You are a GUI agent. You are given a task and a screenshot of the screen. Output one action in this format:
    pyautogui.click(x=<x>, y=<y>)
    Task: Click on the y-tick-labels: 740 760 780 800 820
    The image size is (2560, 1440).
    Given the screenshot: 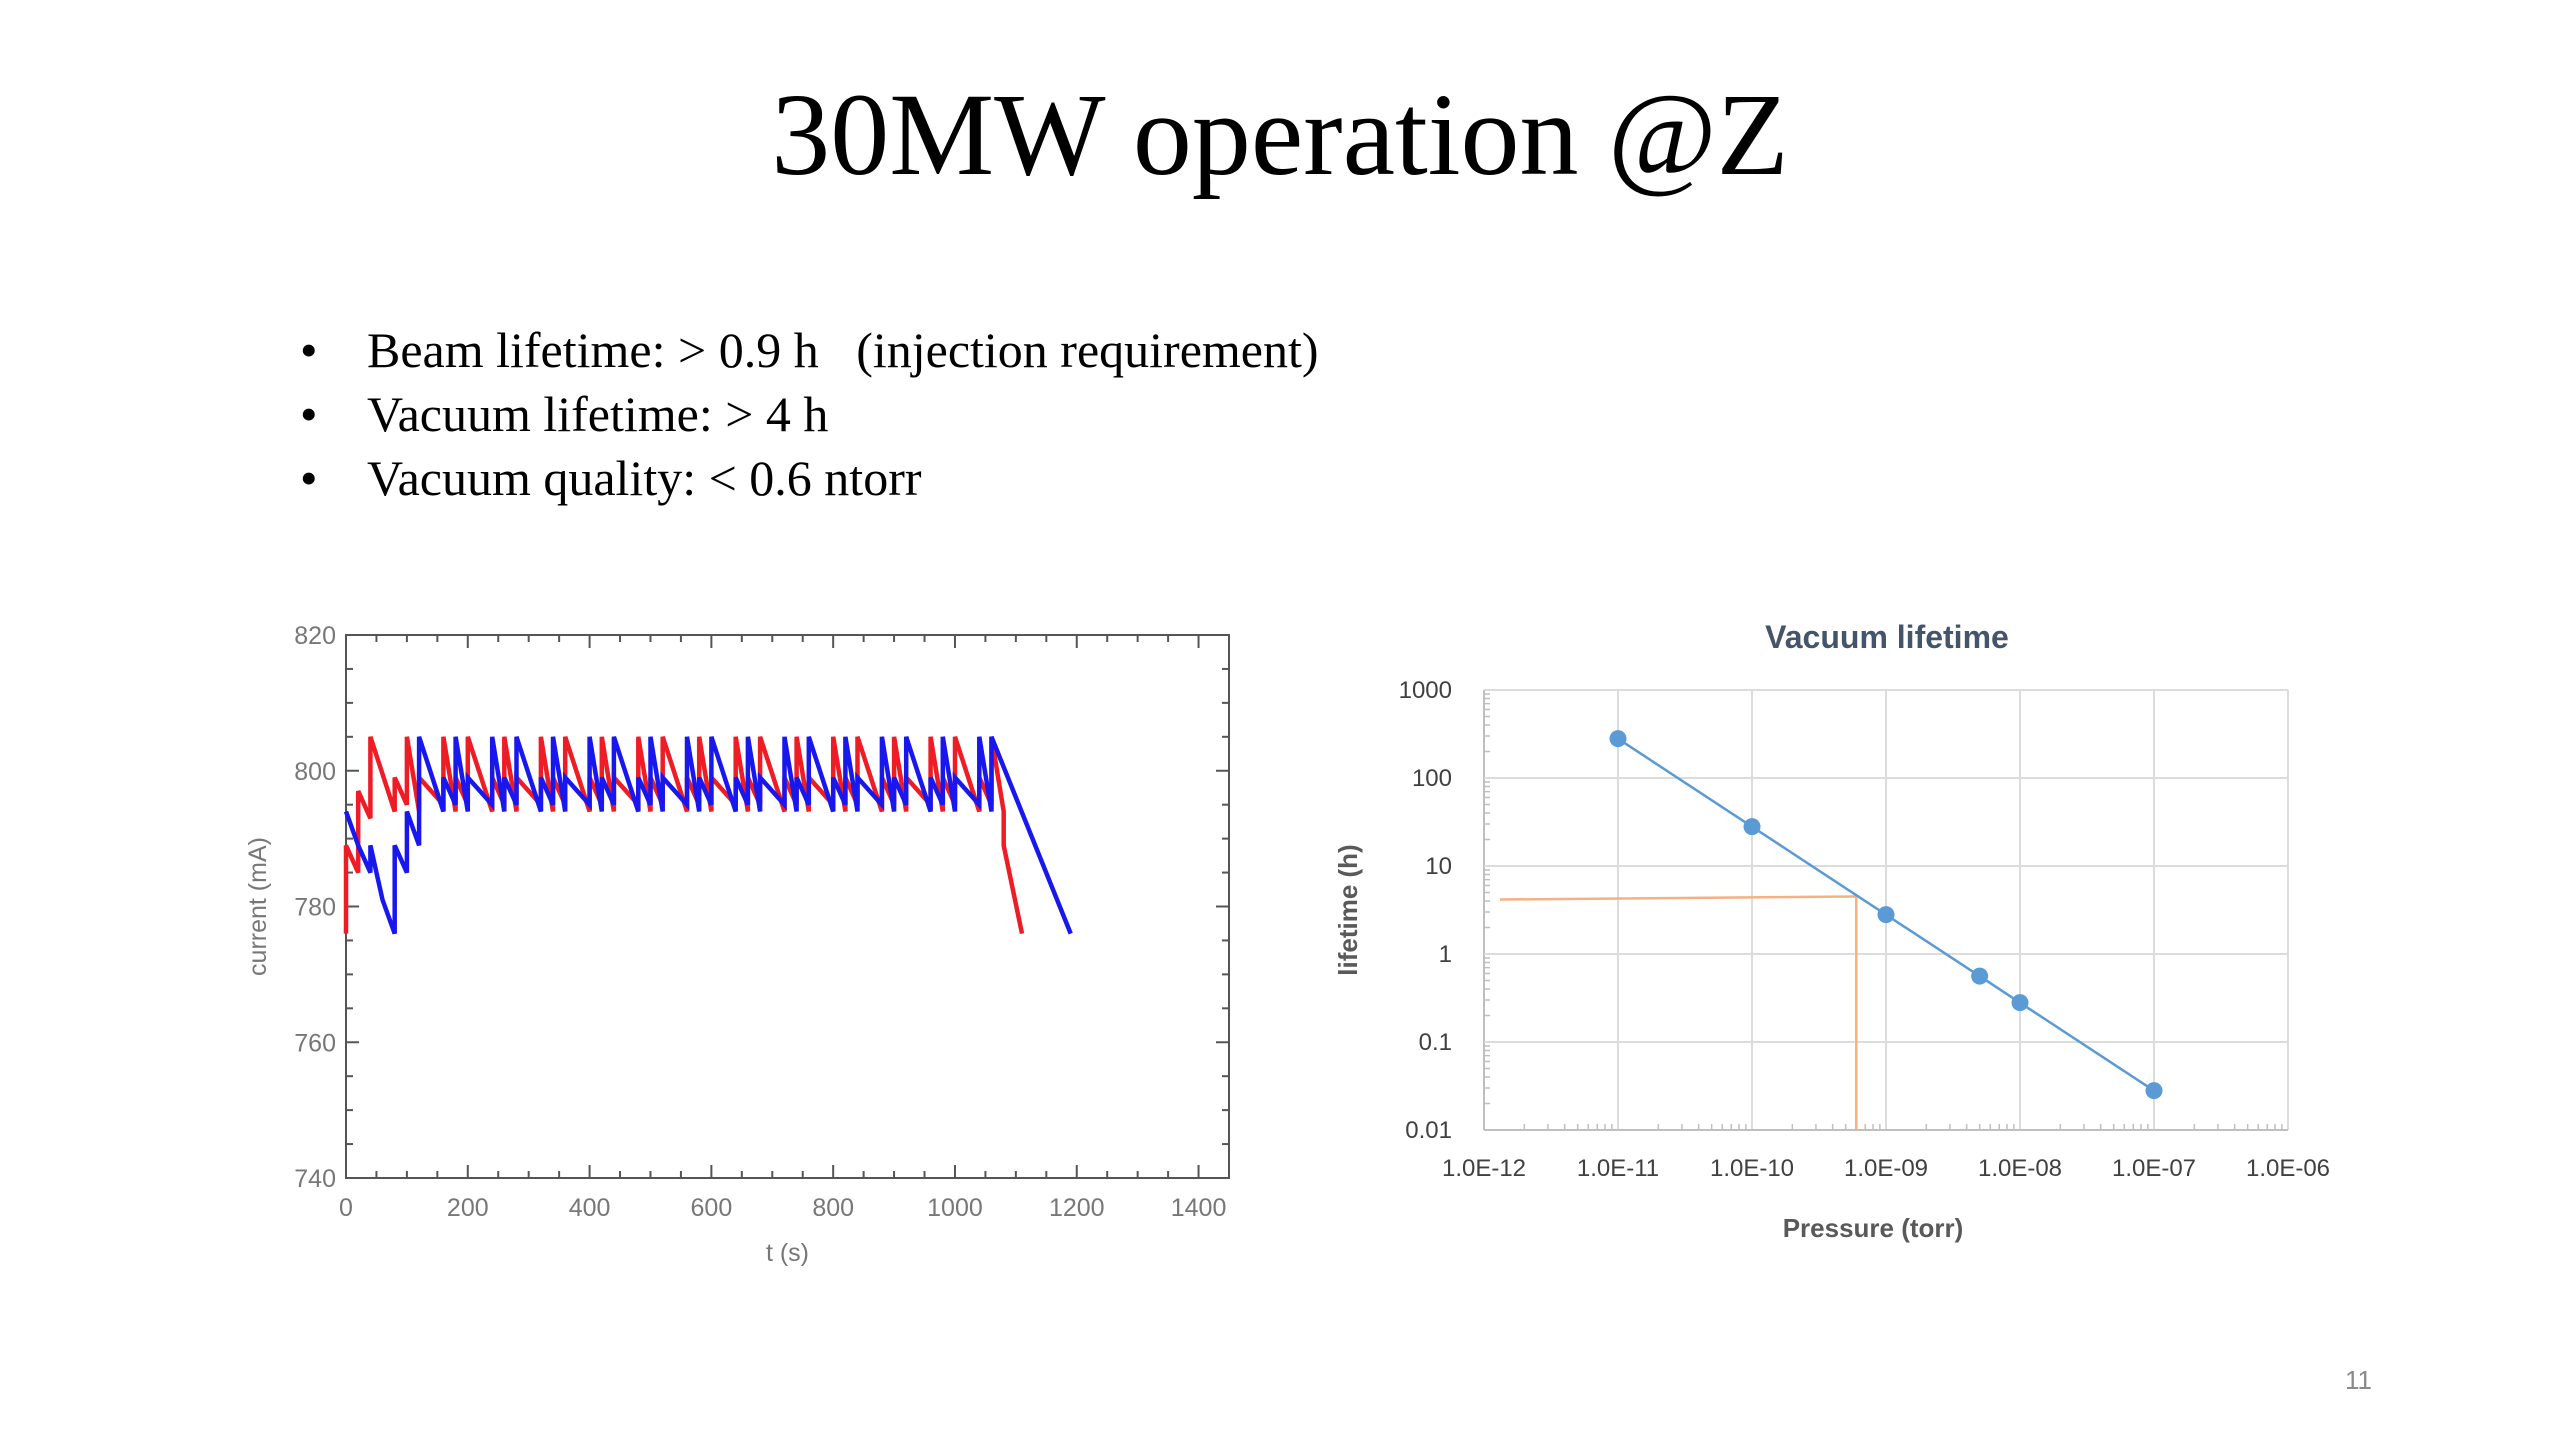 What is the action you would take?
    pyautogui.click(x=315, y=907)
    